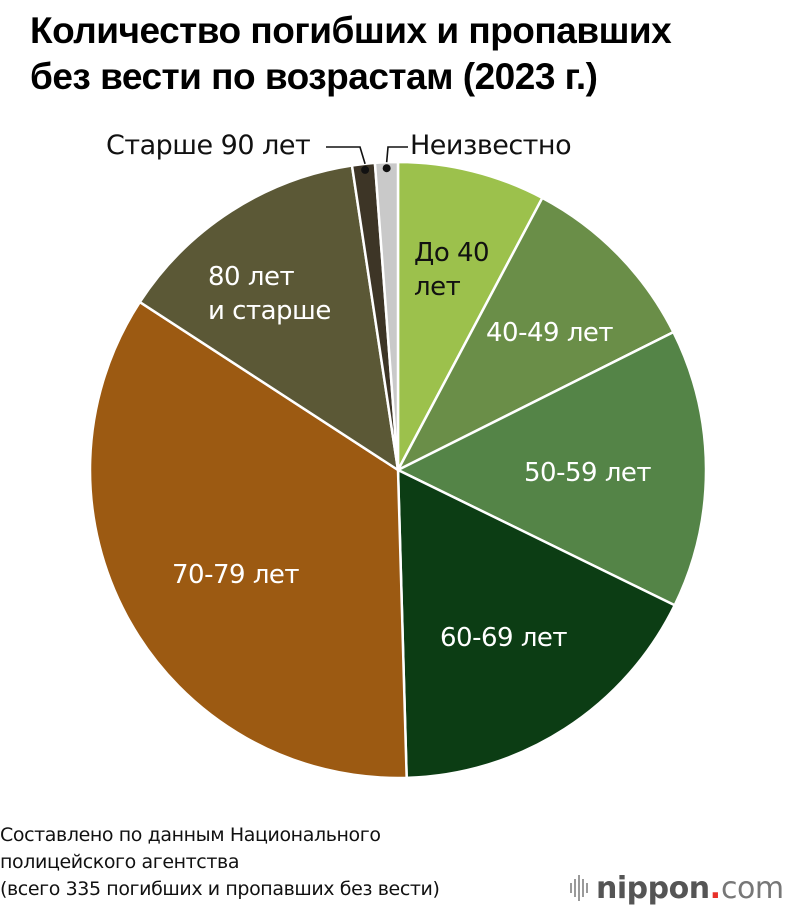  I want to click on label-under-40: До 40 лет, so click(452, 270).